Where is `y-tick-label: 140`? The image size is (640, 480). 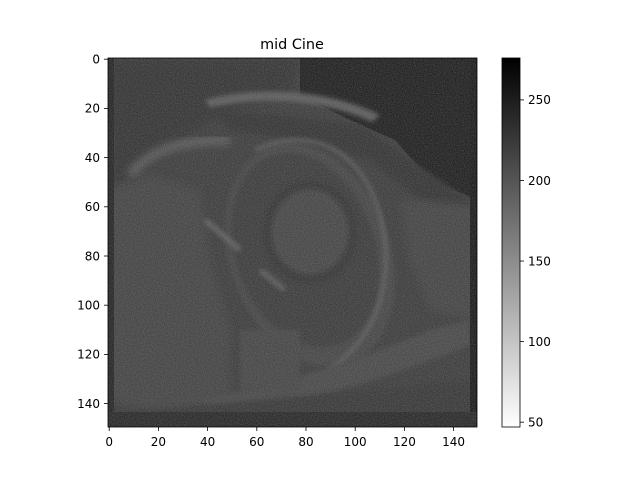 y-tick-label: 140 is located at coordinates (88, 404).